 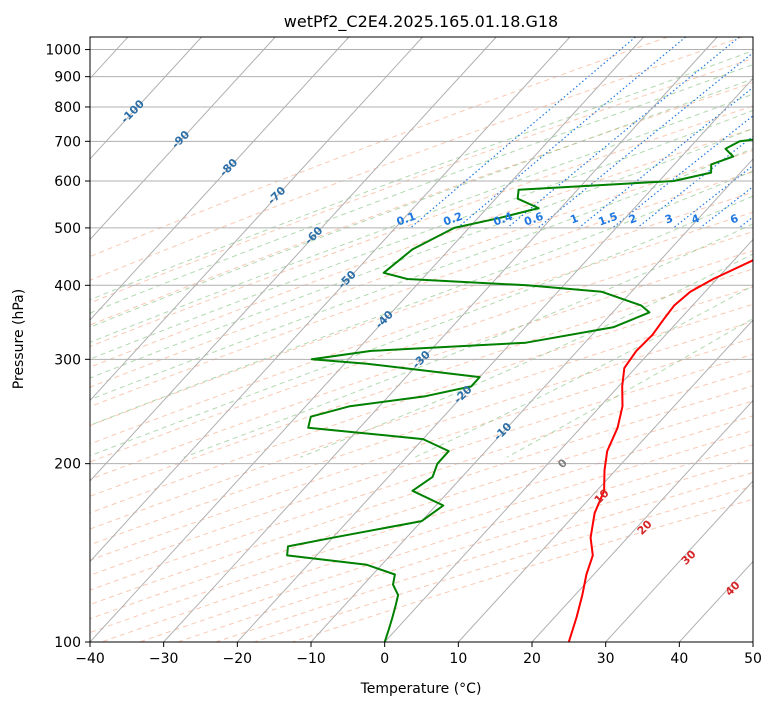 What do you see at coordinates (753, 659) in the screenshot?
I see `x-tick-label: 50` at bounding box center [753, 659].